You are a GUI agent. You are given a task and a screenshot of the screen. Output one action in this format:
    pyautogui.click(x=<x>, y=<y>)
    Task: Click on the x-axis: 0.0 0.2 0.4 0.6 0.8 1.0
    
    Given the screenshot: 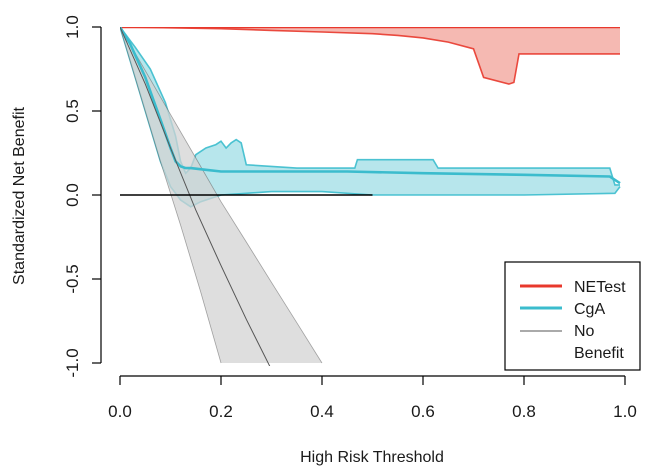 What is the action you would take?
    pyautogui.click(x=372, y=398)
    